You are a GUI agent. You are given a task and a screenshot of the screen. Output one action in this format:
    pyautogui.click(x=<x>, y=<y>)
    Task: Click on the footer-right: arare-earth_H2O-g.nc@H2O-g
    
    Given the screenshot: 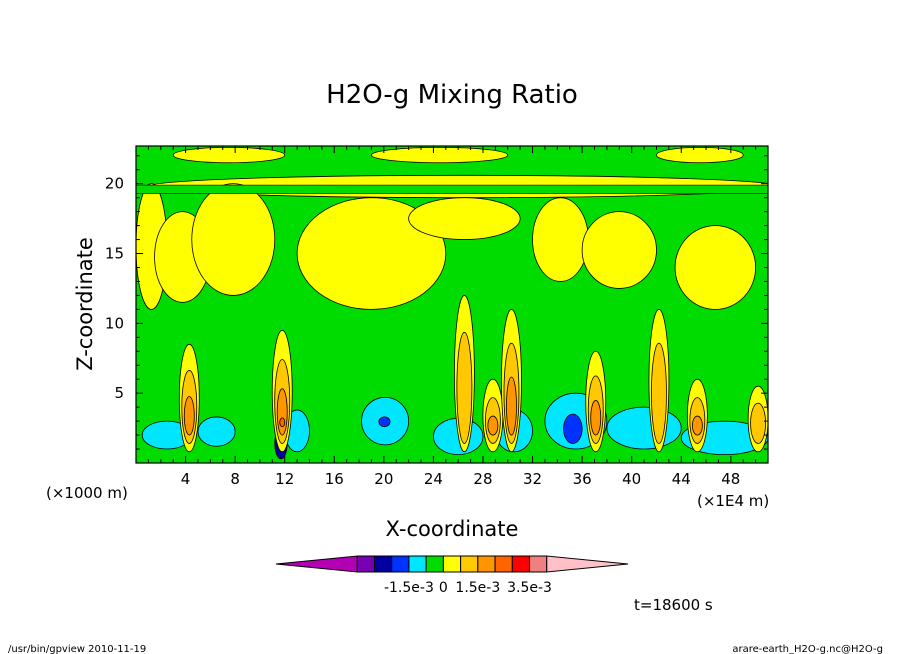 What is the action you would take?
    pyautogui.click(x=807, y=649)
    